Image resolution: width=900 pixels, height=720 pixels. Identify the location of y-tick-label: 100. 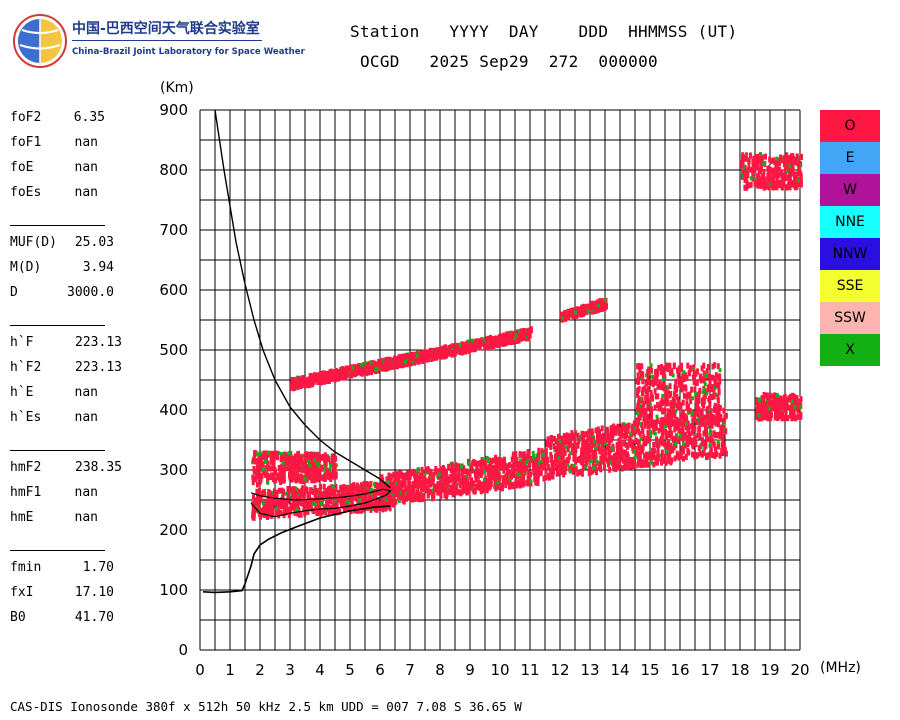
(173, 590).